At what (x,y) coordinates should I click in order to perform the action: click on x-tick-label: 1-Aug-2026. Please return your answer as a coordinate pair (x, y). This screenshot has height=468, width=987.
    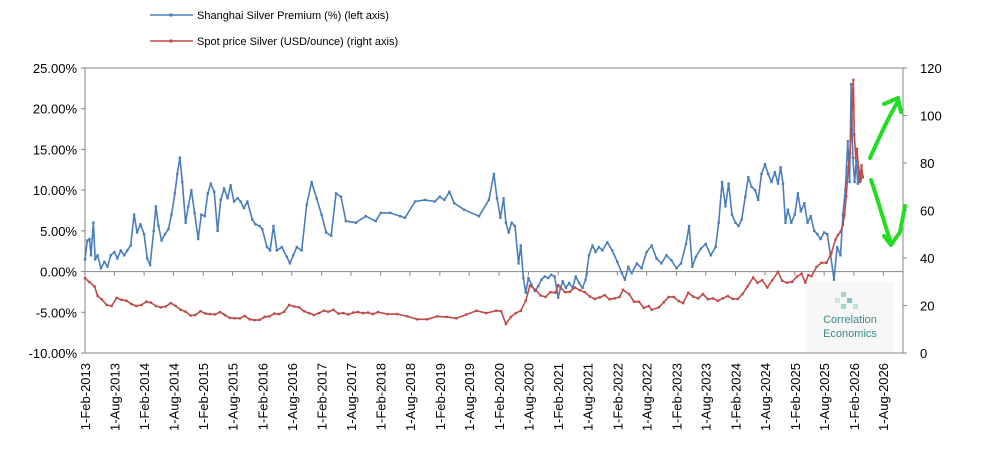
    Looking at the image, I should click on (883, 397).